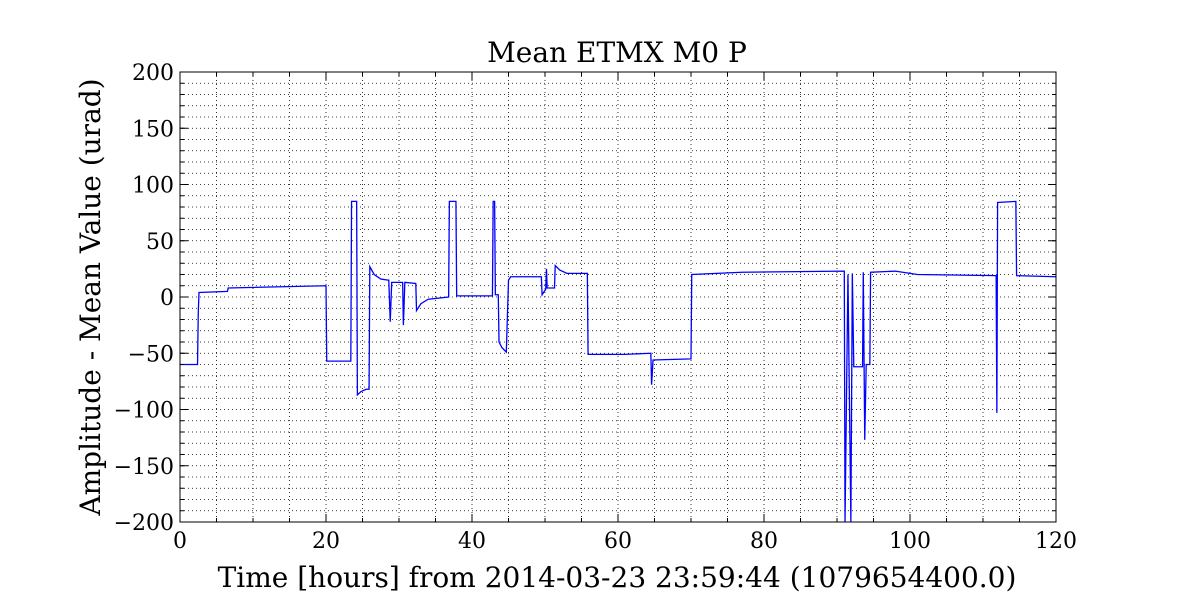  Describe the element at coordinates (144, 298) in the screenshot. I see `y-tick-labels: −200 −150 −100 −50 0 50 100 150 200` at that location.